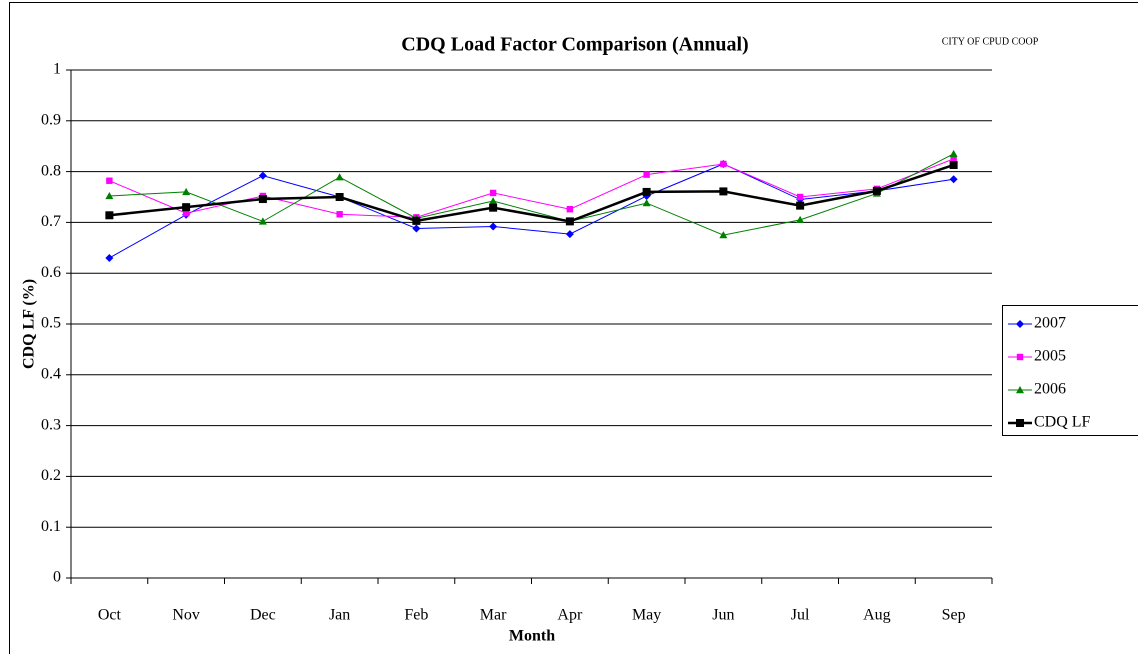 The width and height of the screenshot is (1138, 654). I want to click on y-tick-label: 0.6, so click(51, 272).